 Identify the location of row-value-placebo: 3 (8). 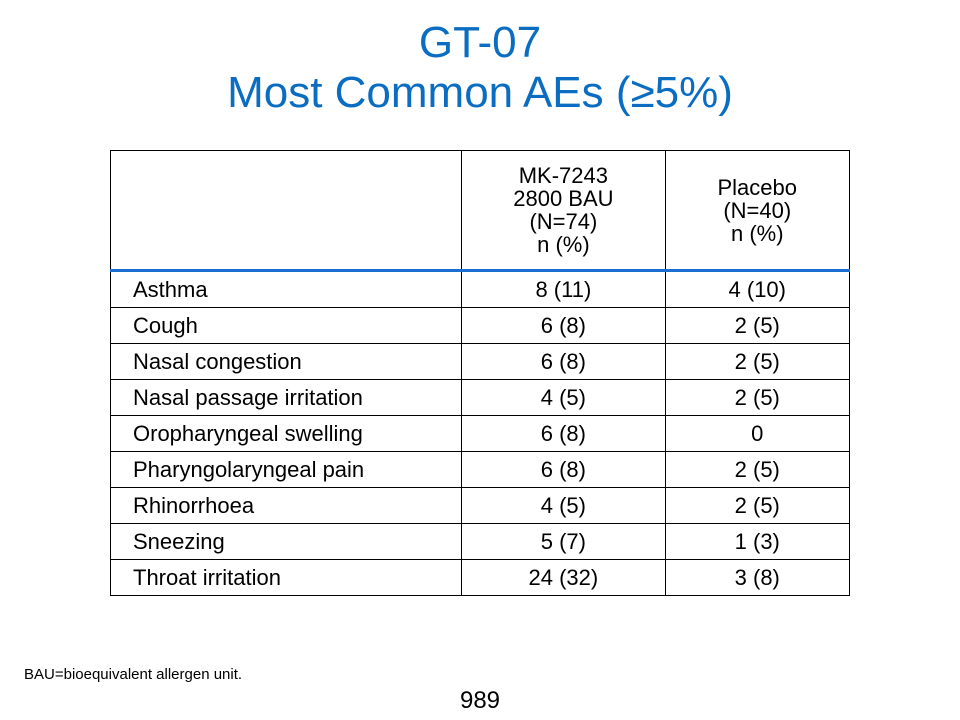
(757, 577).